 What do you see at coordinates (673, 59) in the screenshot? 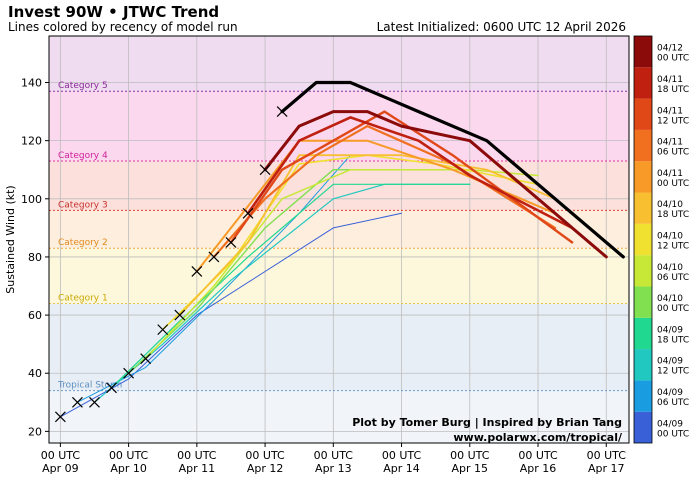
I see `colorbar-time-12: 00 UTC` at bounding box center [673, 59].